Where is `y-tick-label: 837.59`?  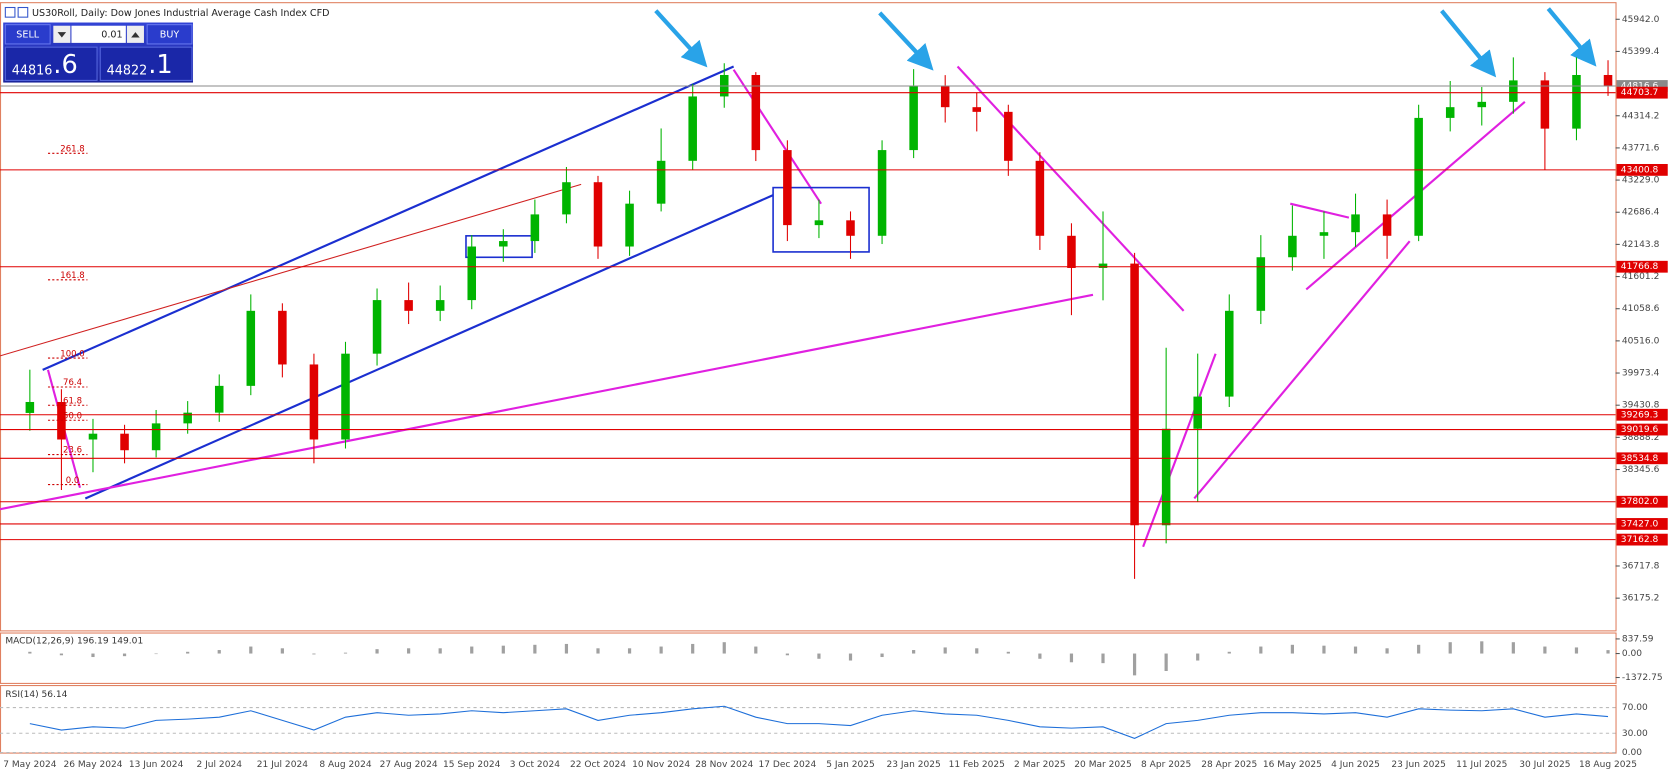
y-tick-label: 837.59 is located at coordinates (1638, 639).